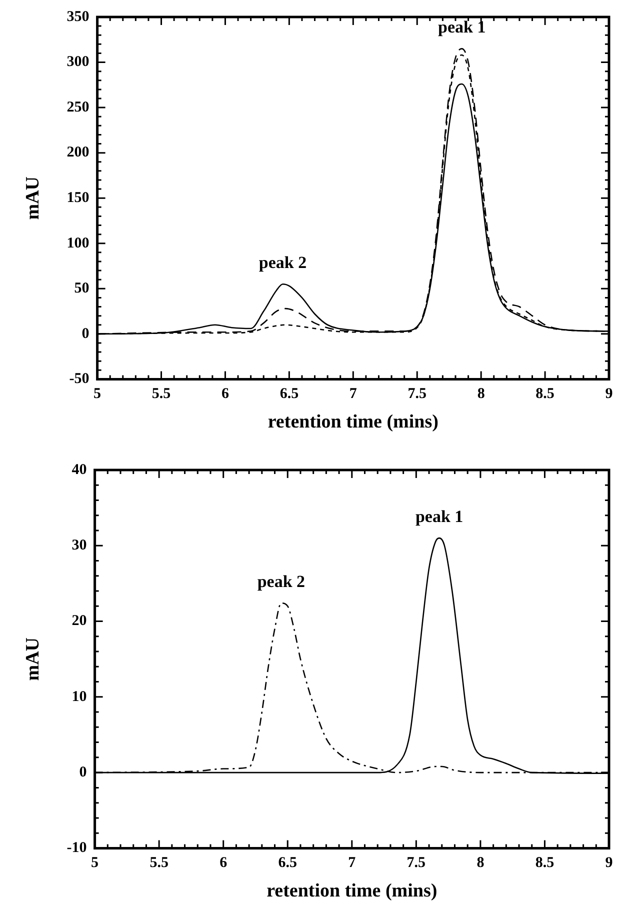 Image resolution: width=621 pixels, height=909 pixels. I want to click on y-tick-label: 10, so click(79, 696).